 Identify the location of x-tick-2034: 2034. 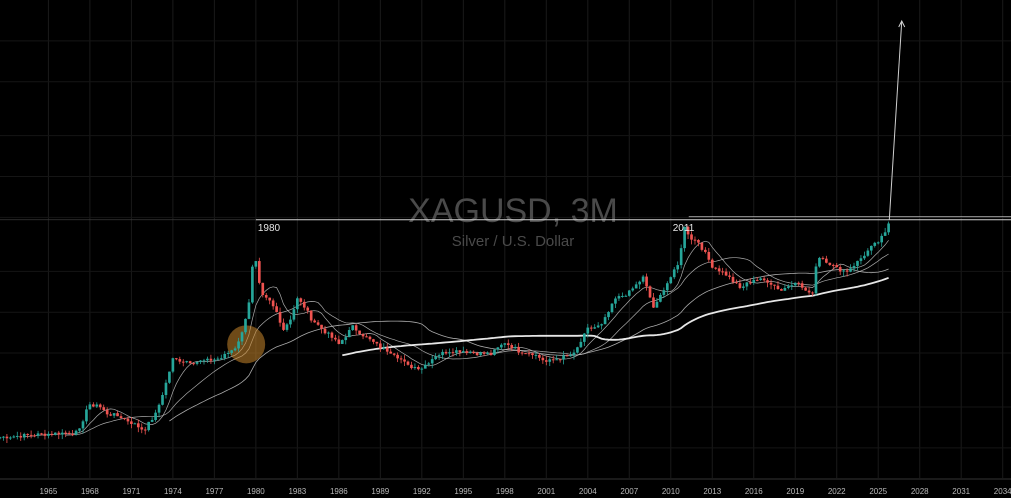
(1002, 491).